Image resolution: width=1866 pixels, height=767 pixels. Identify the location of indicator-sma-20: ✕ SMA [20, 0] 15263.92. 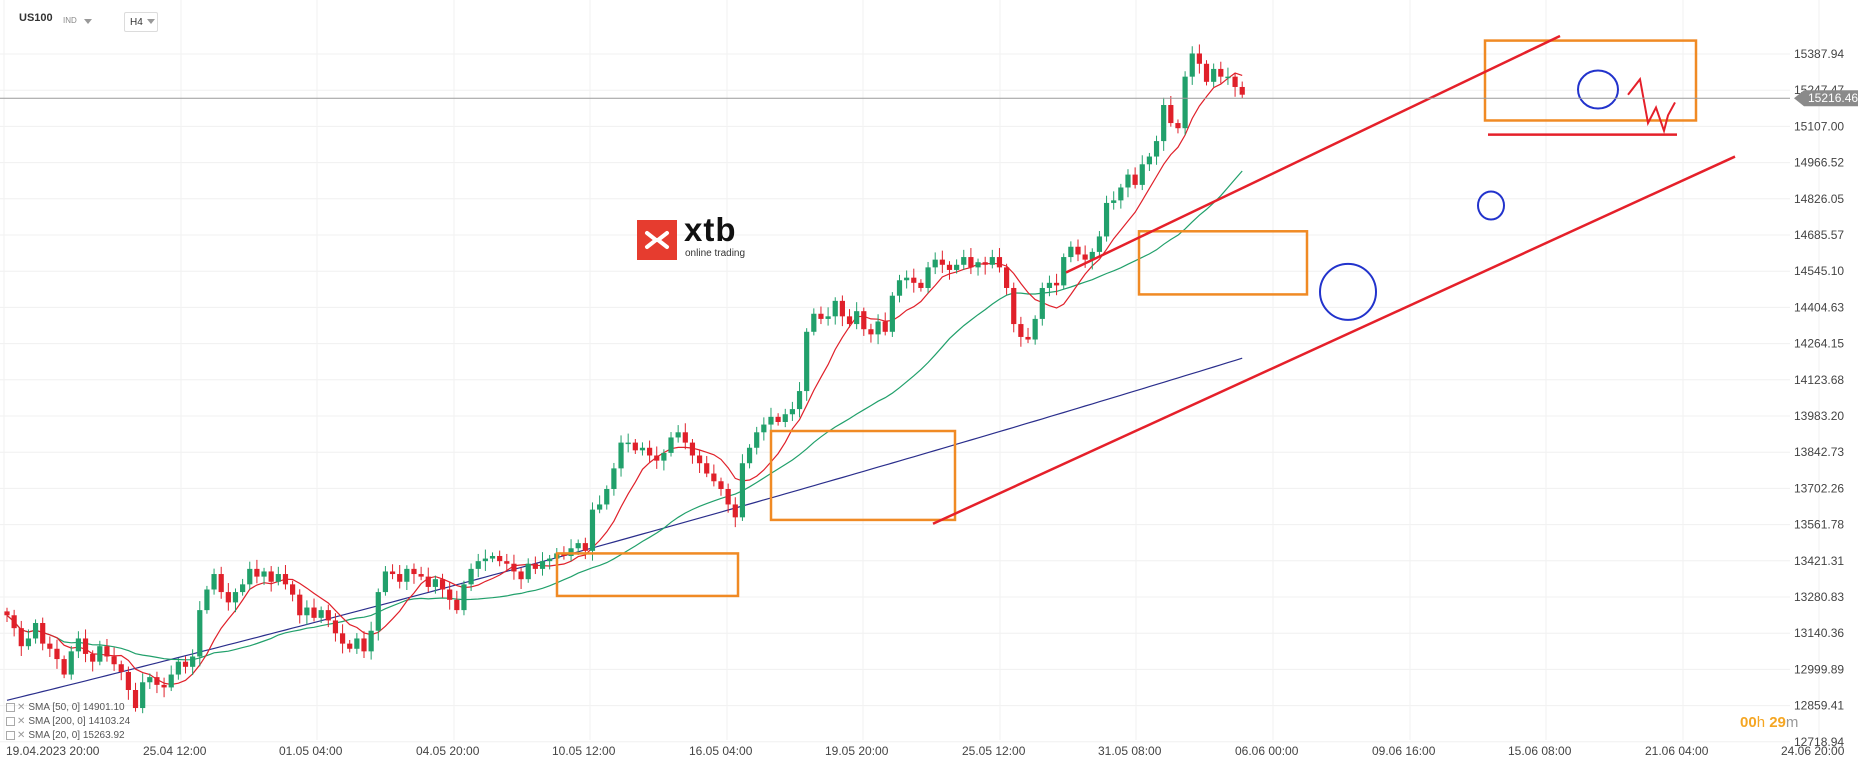
(65, 735).